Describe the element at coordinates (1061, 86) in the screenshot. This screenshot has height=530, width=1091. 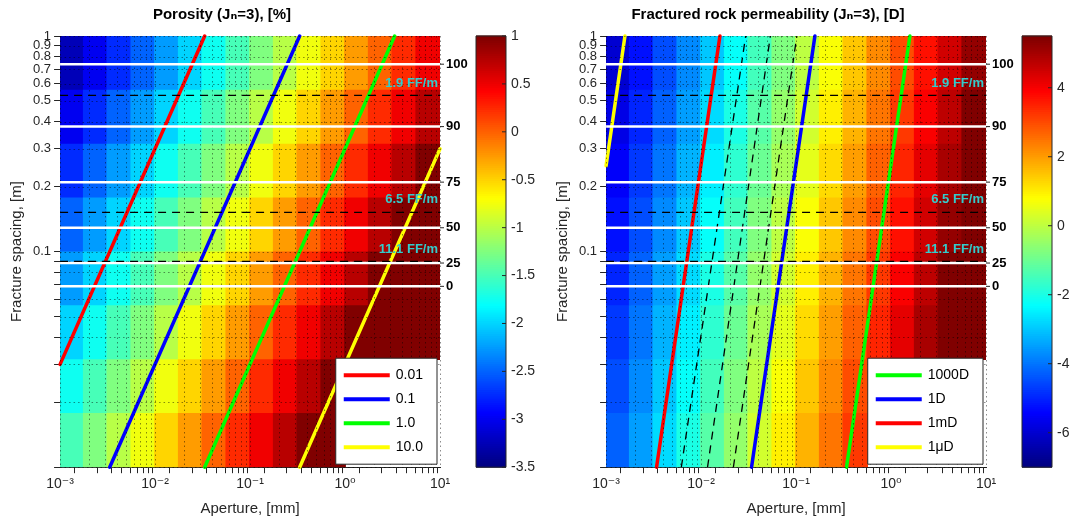
I see `color-bar-label: 4` at that location.